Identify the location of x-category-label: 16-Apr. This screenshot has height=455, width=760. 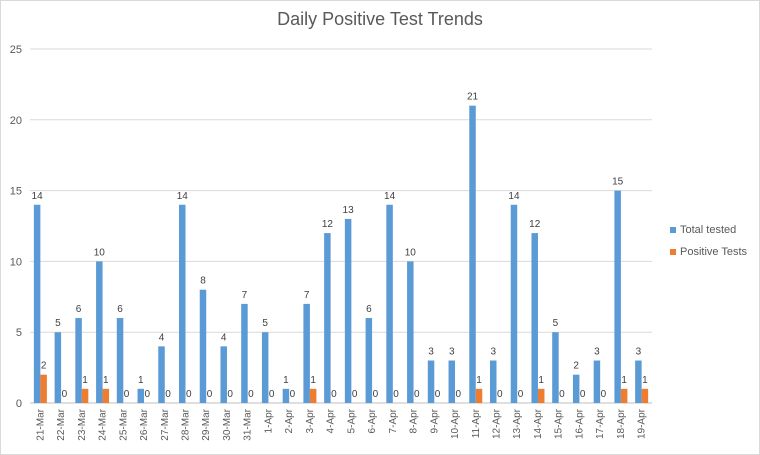
(579, 423).